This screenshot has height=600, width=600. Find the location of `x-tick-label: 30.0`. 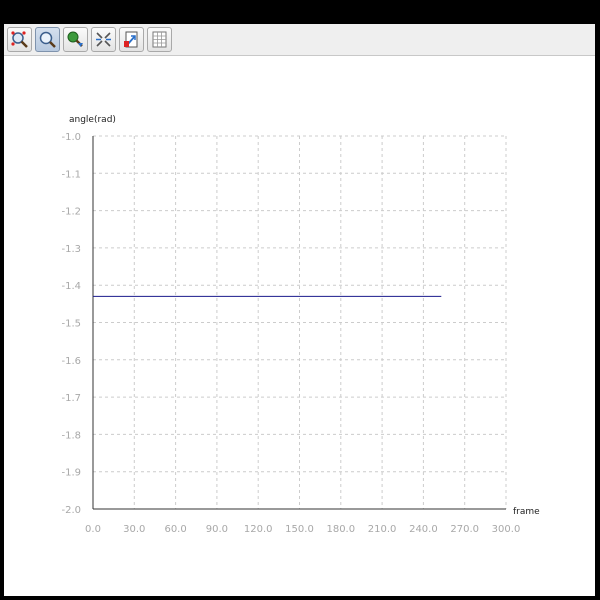

x-tick-label: 30.0 is located at coordinates (134, 529).